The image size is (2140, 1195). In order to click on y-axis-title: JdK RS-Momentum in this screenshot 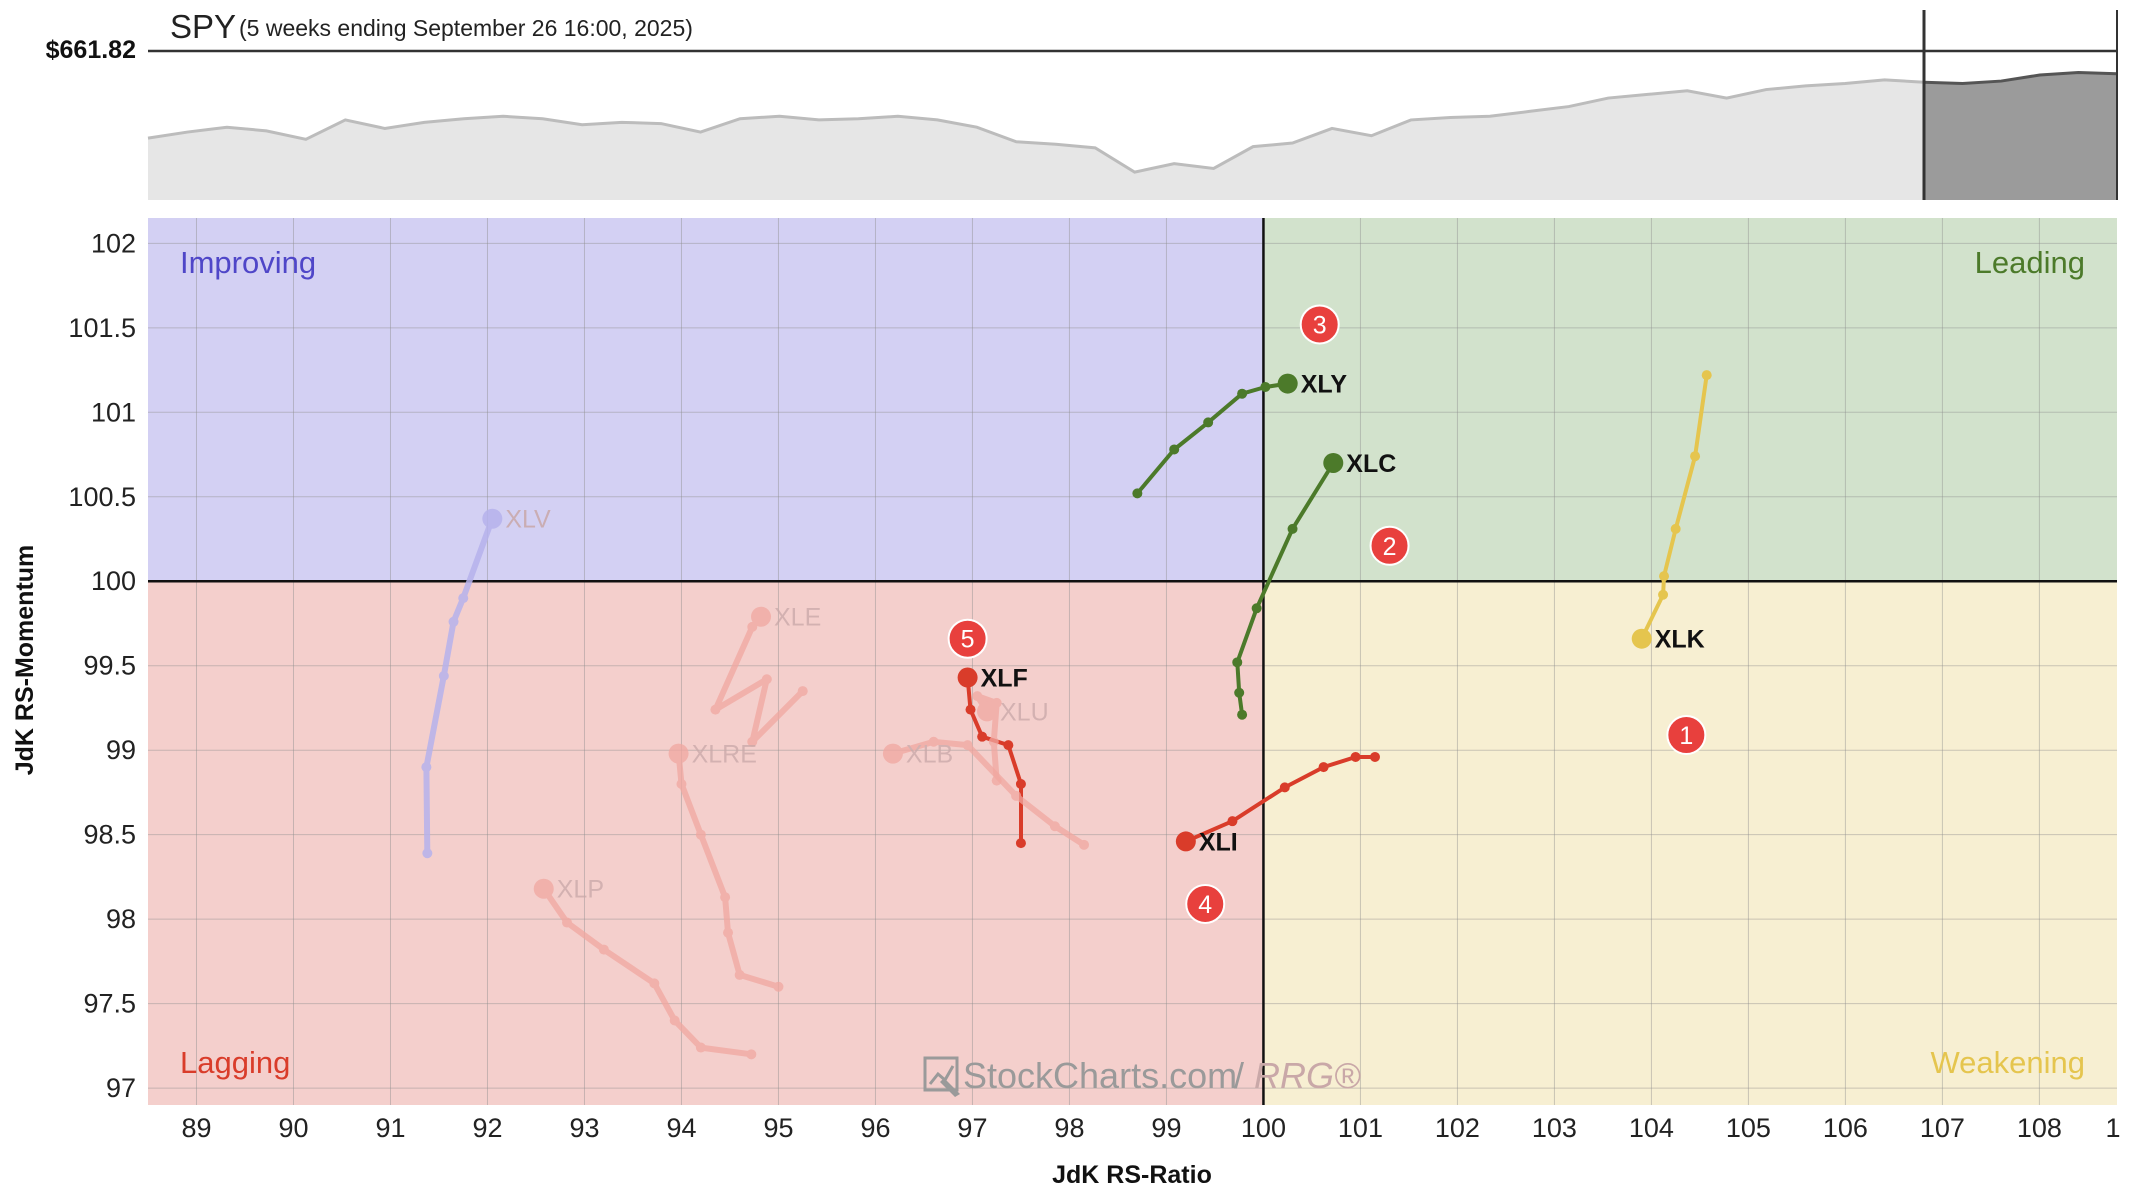, I will do `click(25, 660)`.